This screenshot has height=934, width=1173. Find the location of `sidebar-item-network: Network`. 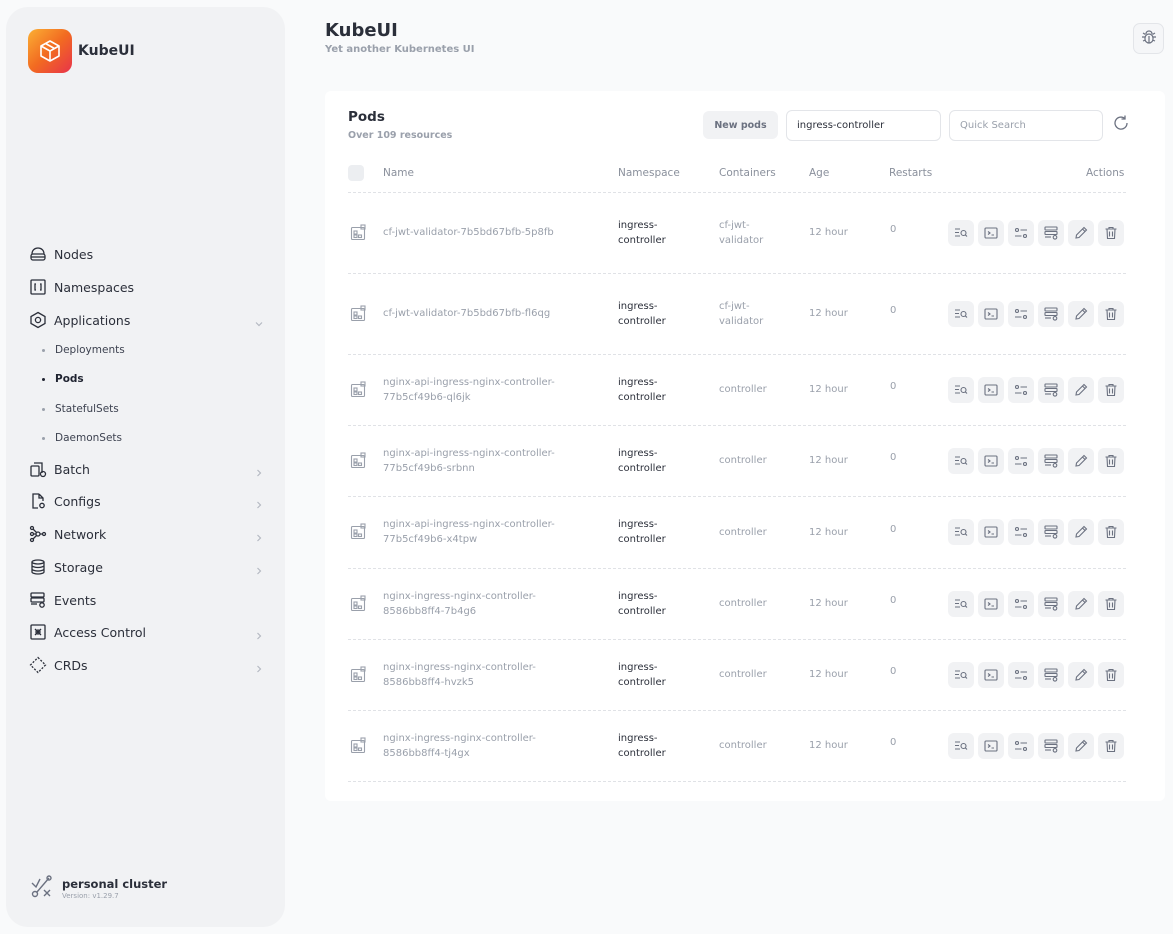

sidebar-item-network: Network is located at coordinates (148, 534).